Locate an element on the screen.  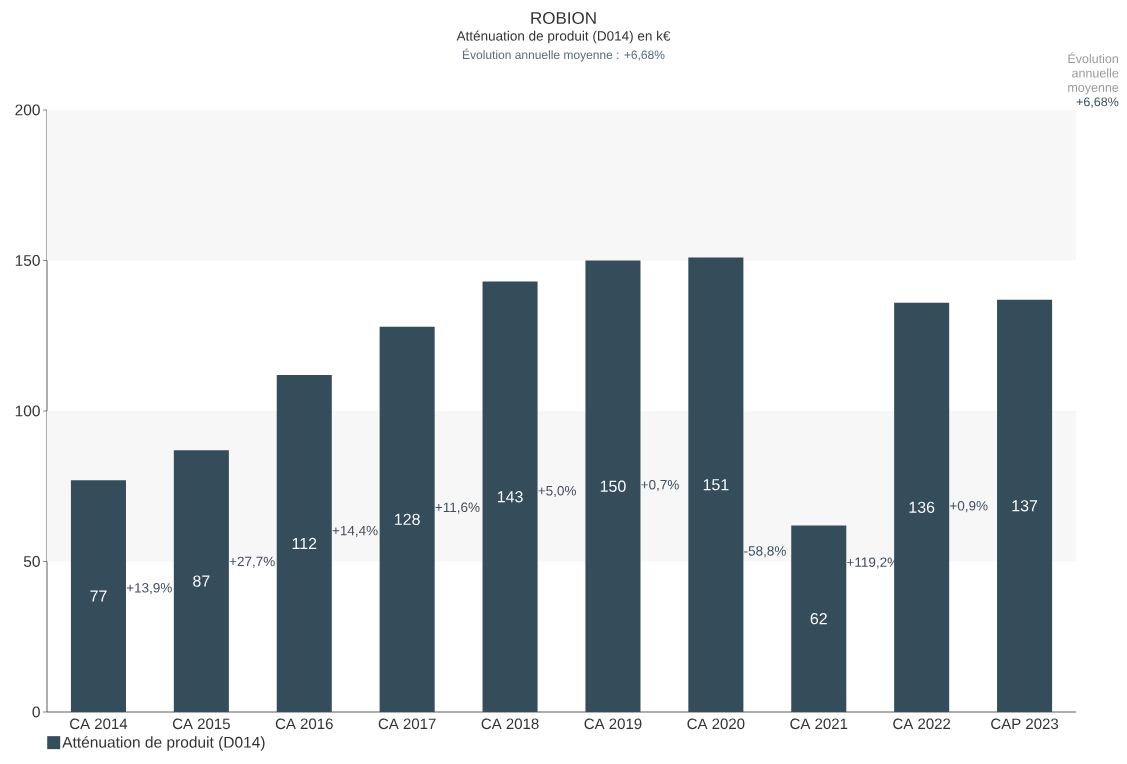
data-label: 150 is located at coordinates (613, 486).